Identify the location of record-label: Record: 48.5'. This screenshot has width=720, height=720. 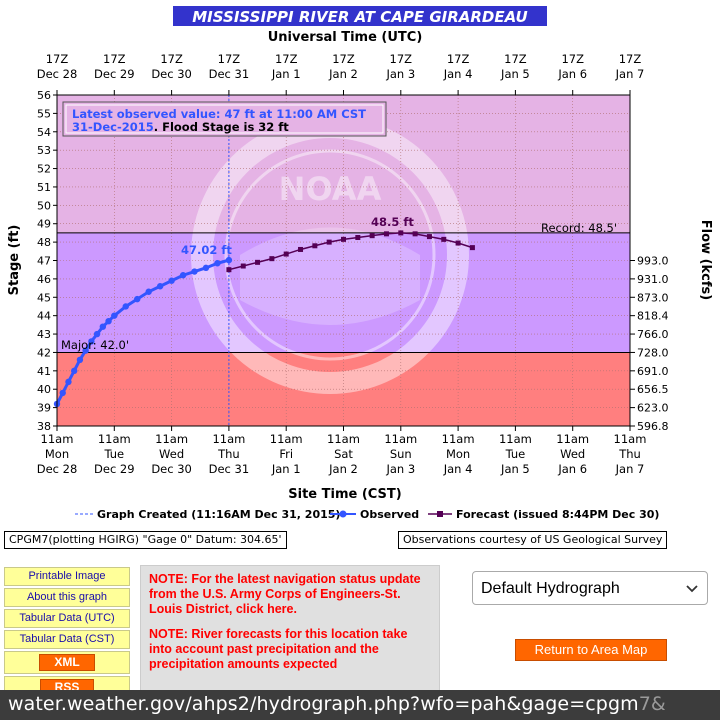
(579, 228).